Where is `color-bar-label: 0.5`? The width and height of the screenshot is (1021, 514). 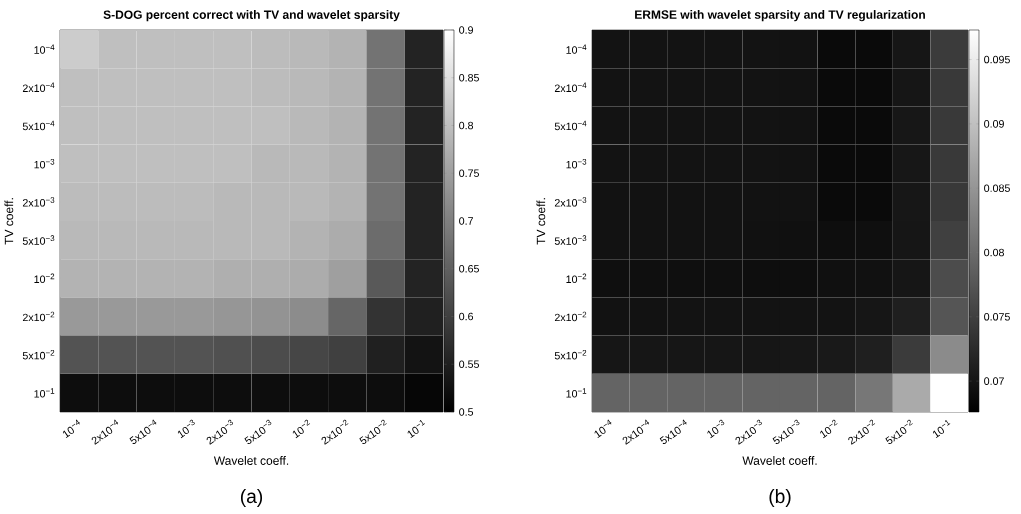
color-bar-label: 0.5 is located at coordinates (466, 412).